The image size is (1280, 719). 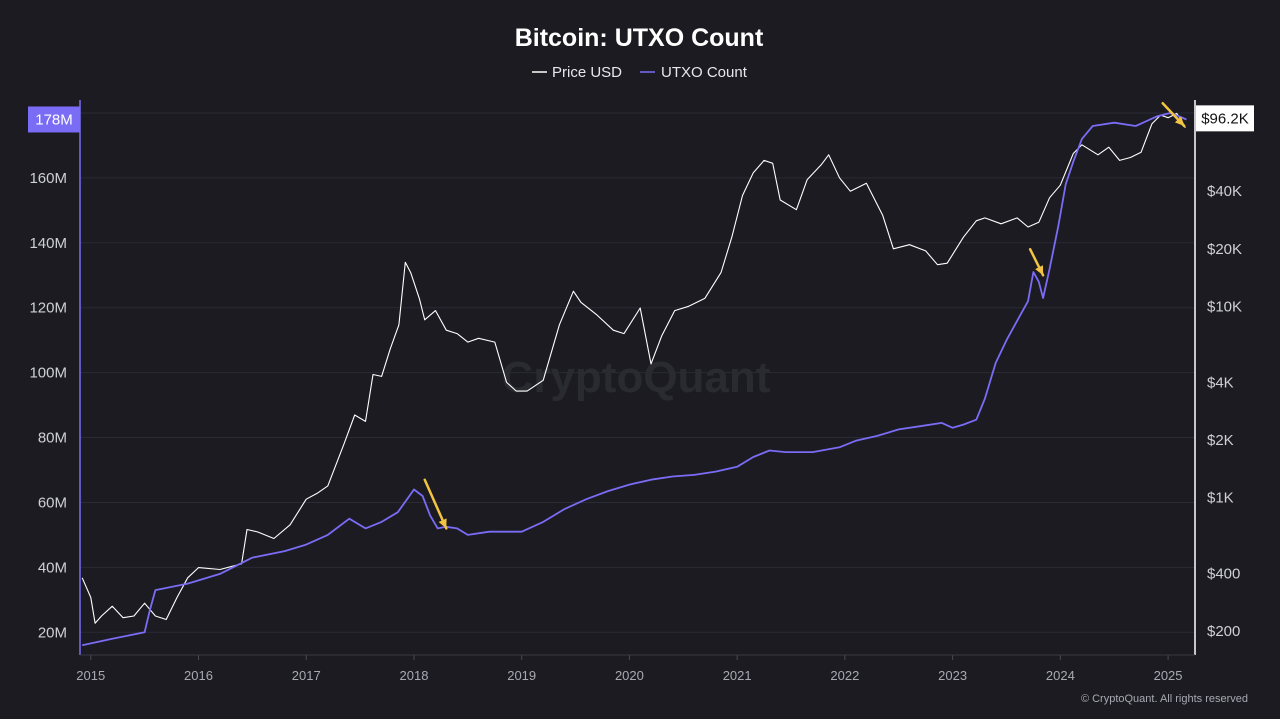 I want to click on x-tick-4: 2019, so click(x=521, y=675).